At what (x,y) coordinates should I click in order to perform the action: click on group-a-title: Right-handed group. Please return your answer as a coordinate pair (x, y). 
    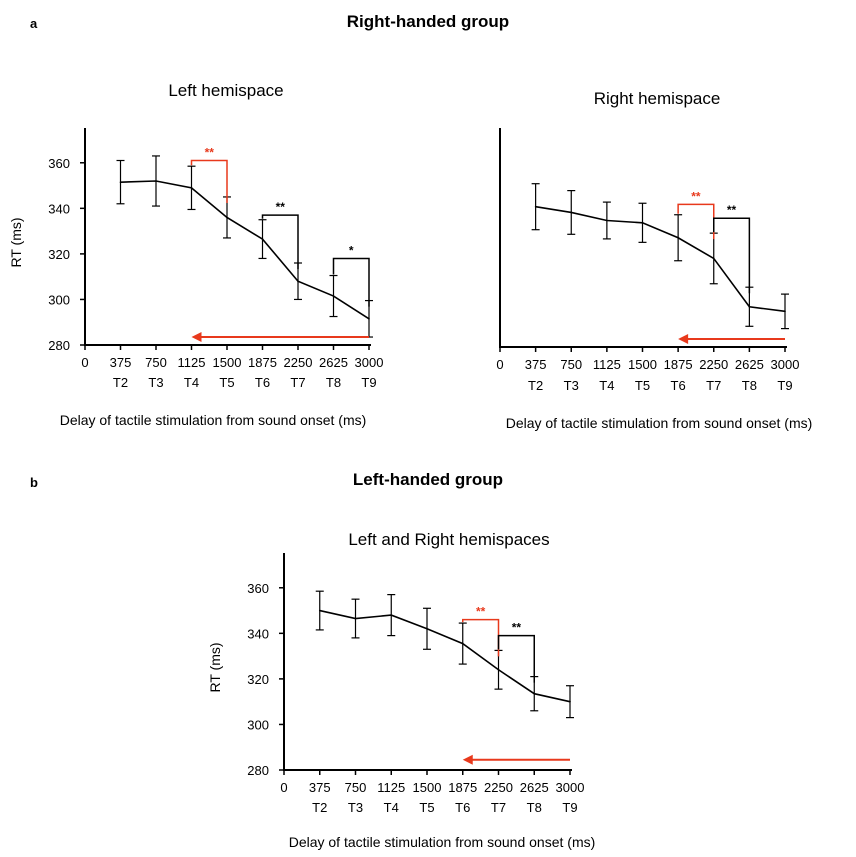
    Looking at the image, I should click on (428, 21).